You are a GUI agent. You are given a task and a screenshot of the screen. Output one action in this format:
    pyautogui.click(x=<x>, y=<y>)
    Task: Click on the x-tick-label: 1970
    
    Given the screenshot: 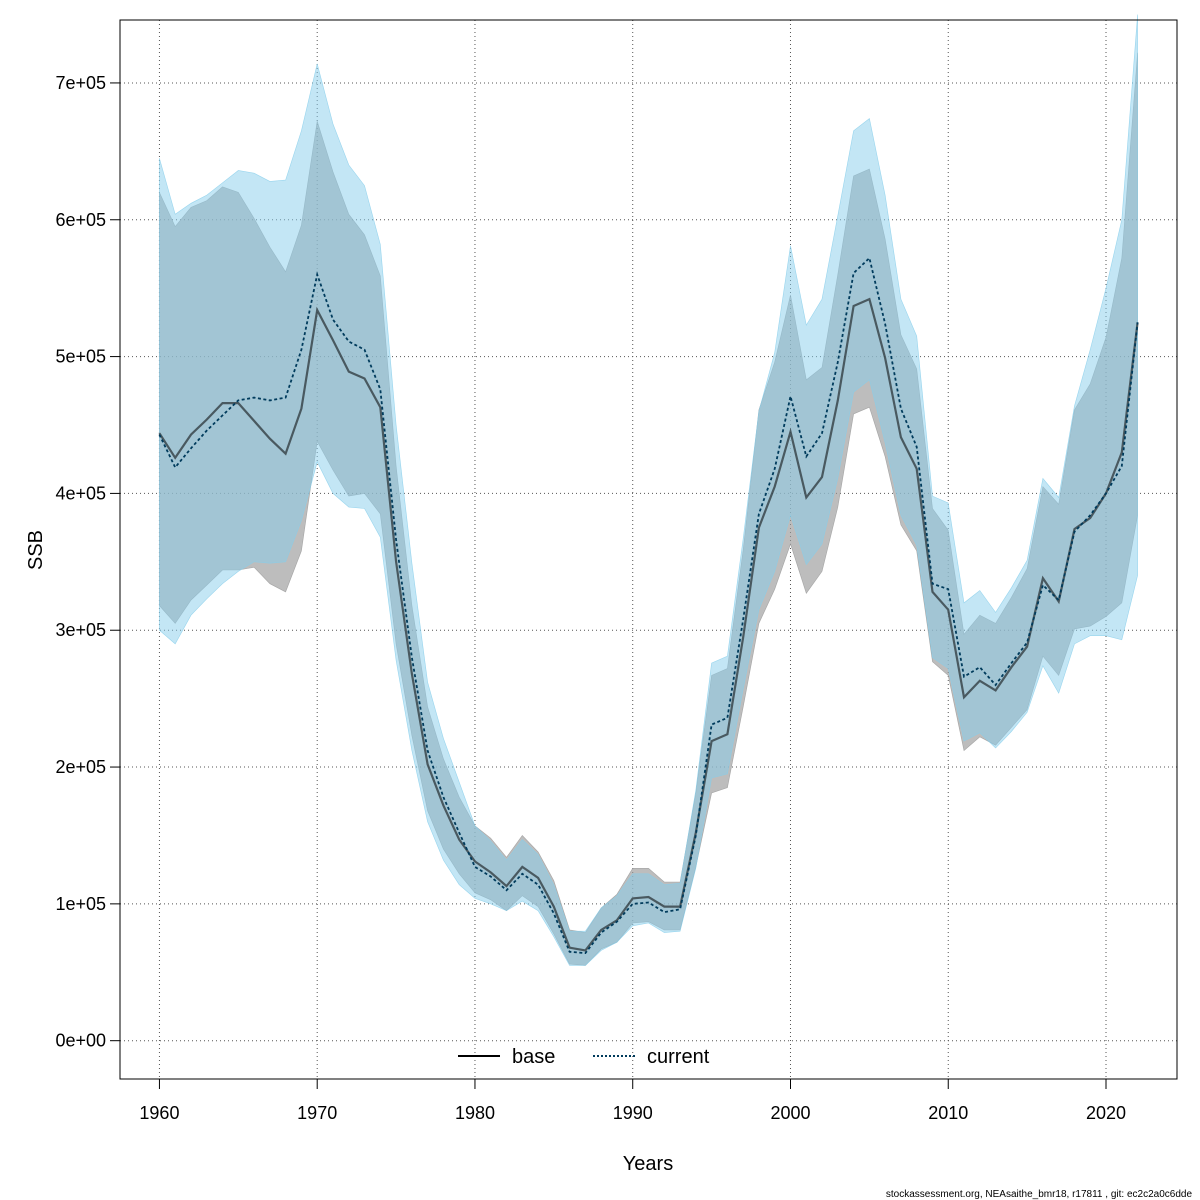 What is the action you would take?
    pyautogui.click(x=317, y=1113)
    